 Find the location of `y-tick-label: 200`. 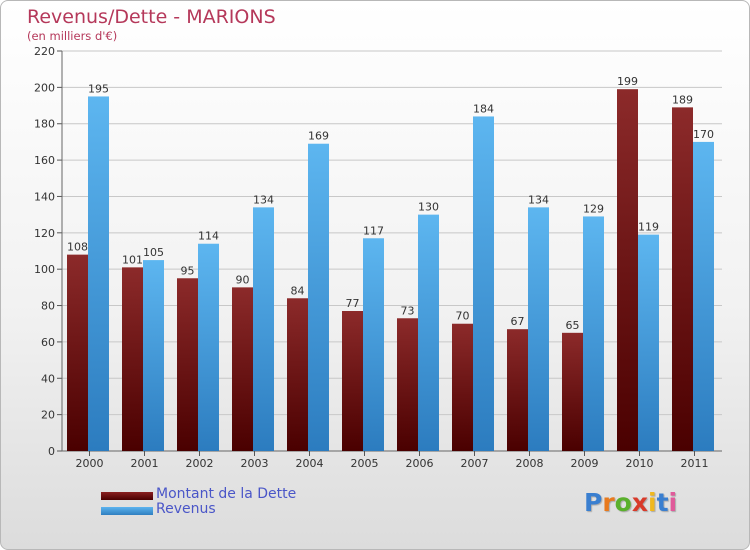

y-tick-label: 200 is located at coordinates (44, 87).